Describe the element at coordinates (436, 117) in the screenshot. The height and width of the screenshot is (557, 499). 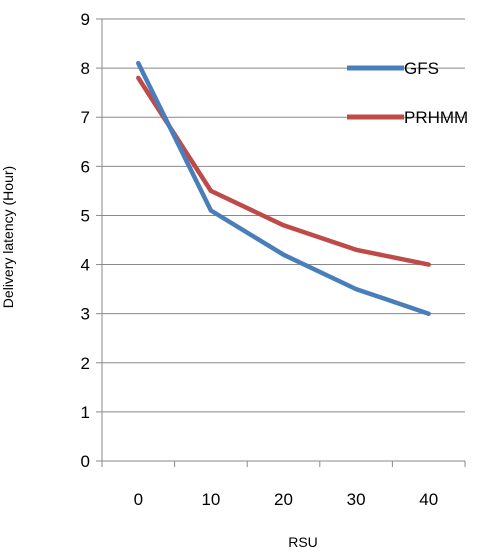
I see `legend-label-prhmm: PRHMM` at that location.